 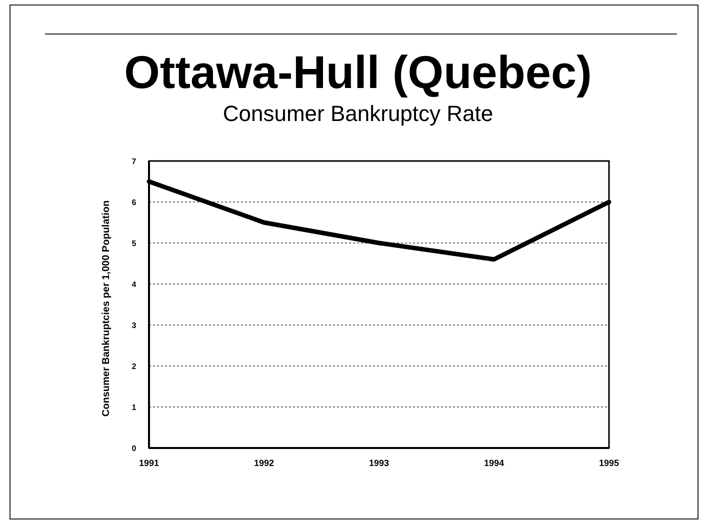 What do you see at coordinates (264, 463) in the screenshot?
I see `x-tick-label: 1992` at bounding box center [264, 463].